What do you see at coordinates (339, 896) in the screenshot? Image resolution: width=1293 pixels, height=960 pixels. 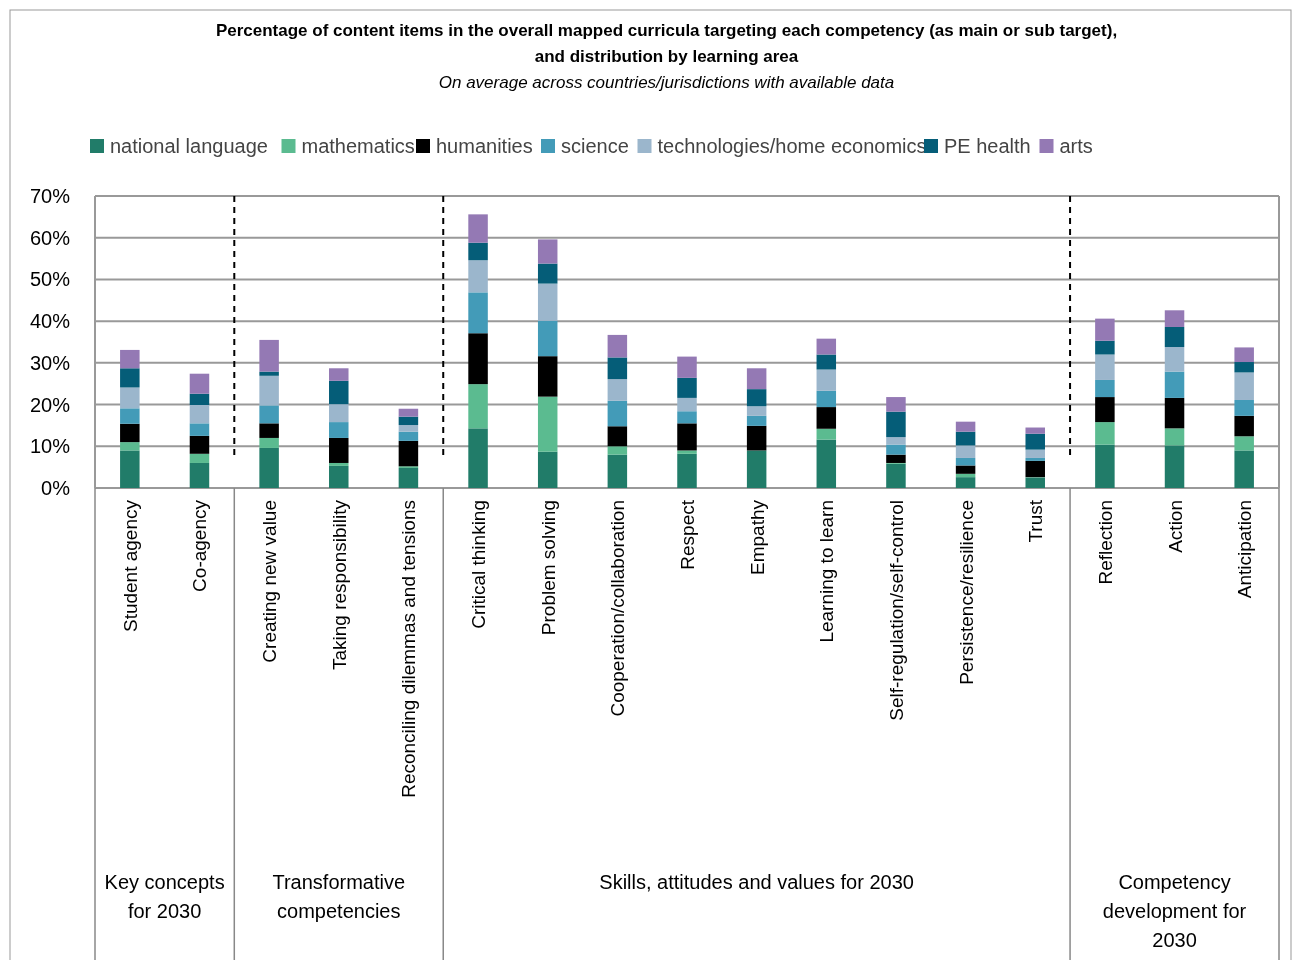 I see `text: Transformative competencies` at bounding box center [339, 896].